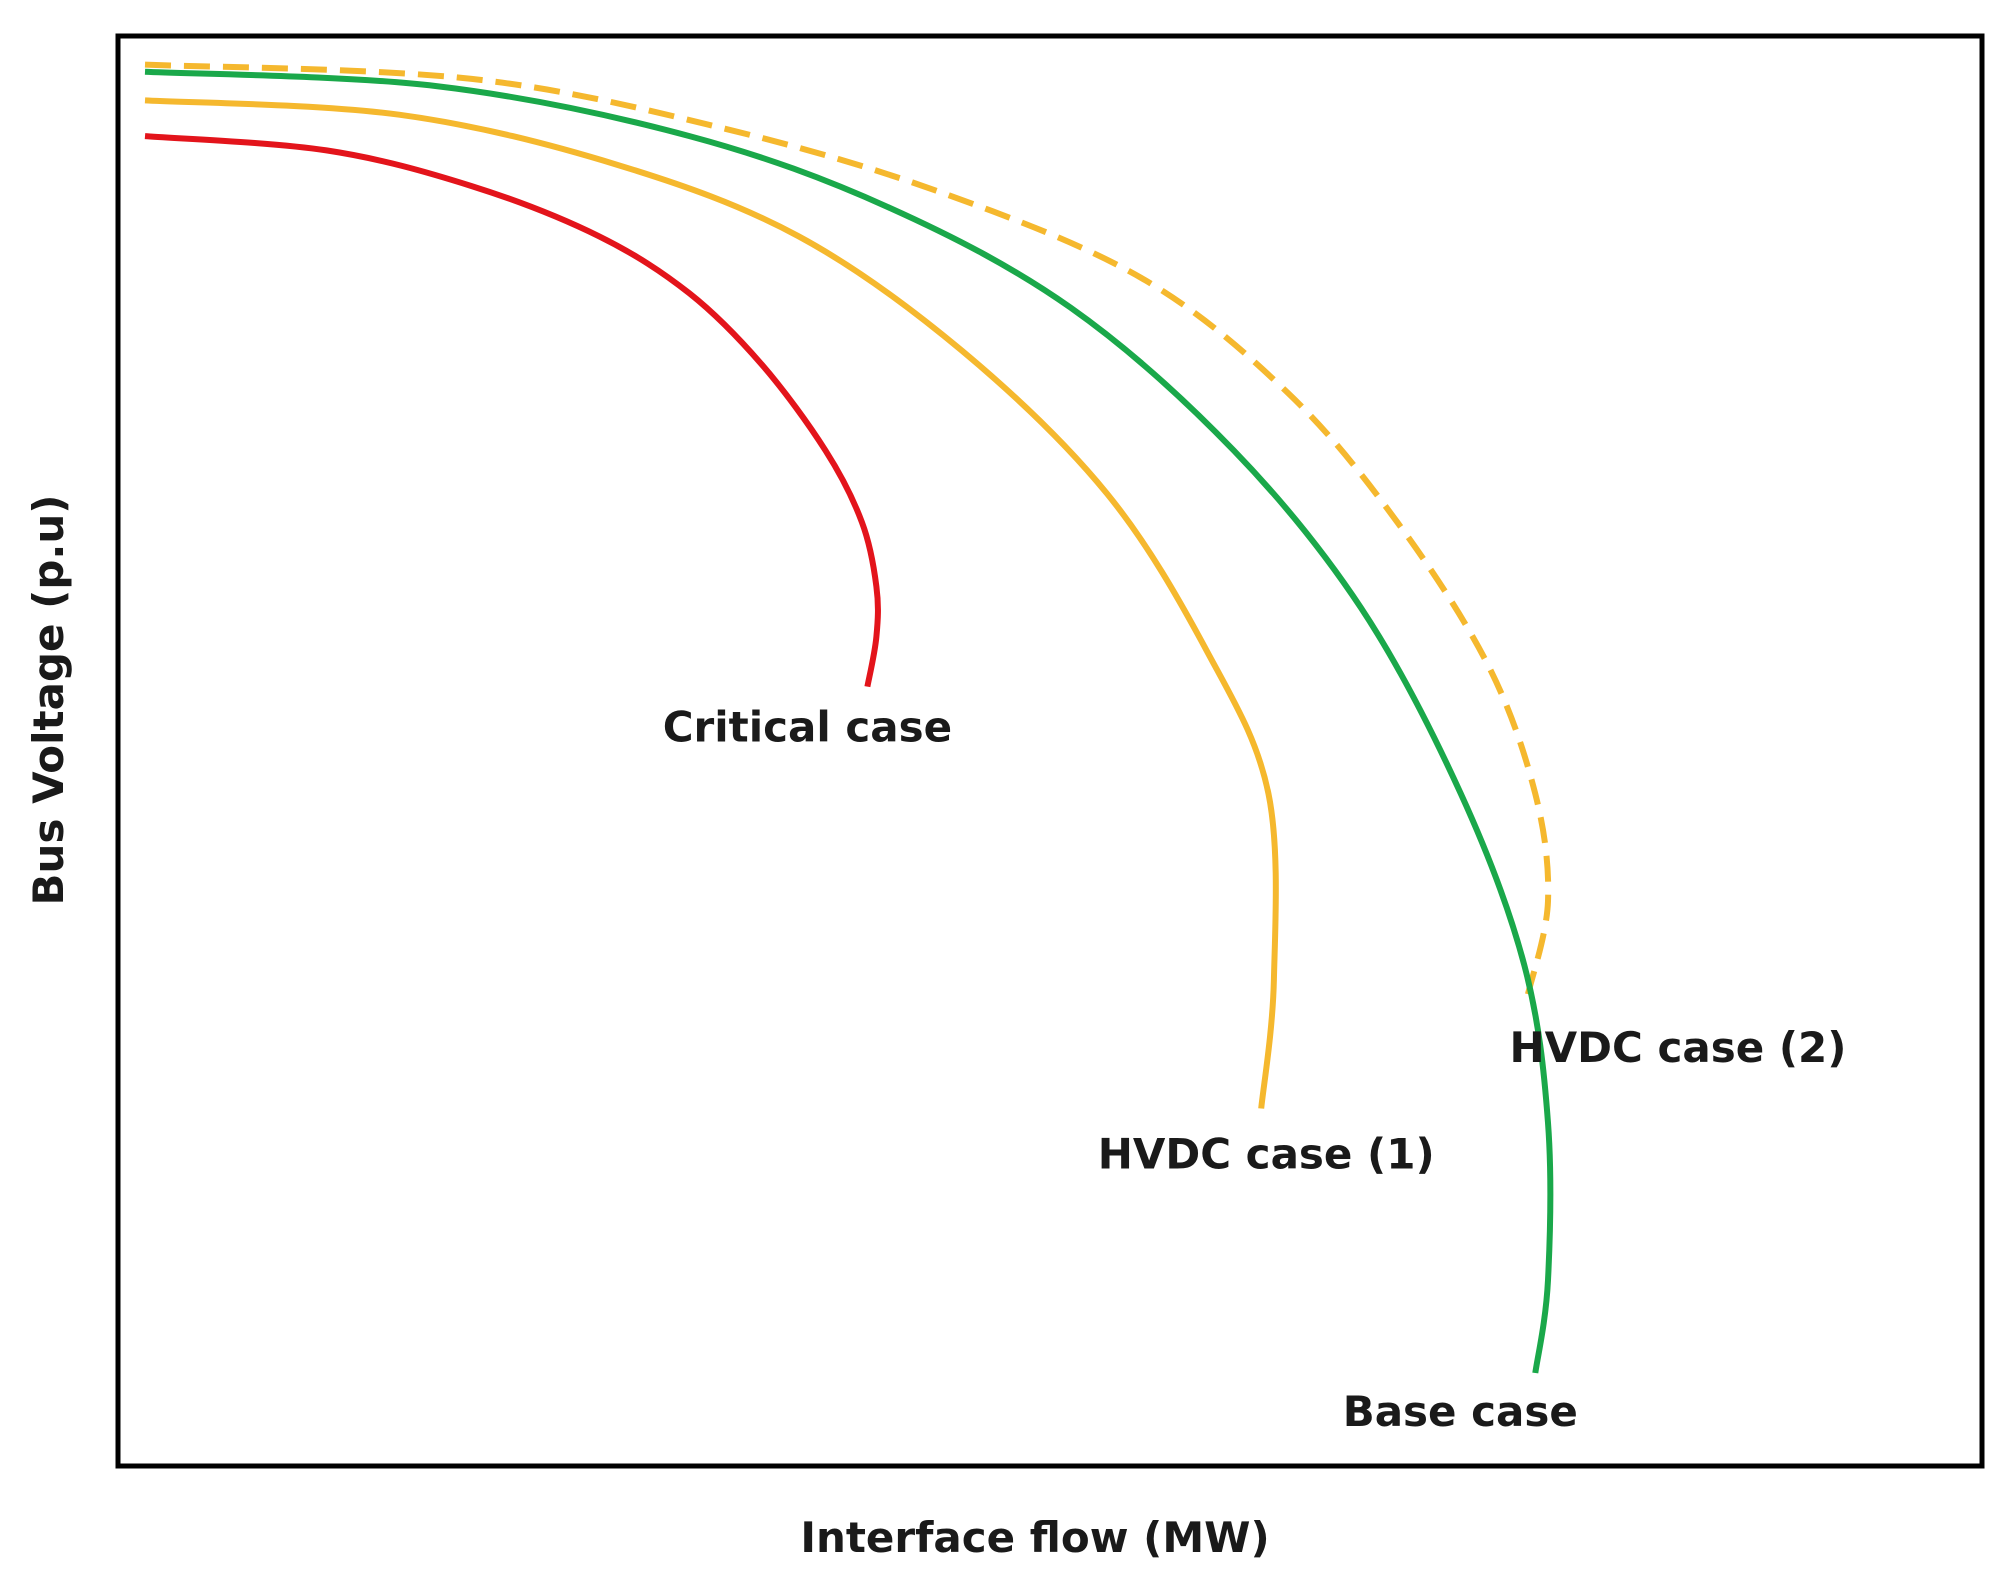  Describe the element at coordinates (1678, 1047) in the screenshot. I see `annotation-hvdc-case-2: HVDC case (2)` at that location.